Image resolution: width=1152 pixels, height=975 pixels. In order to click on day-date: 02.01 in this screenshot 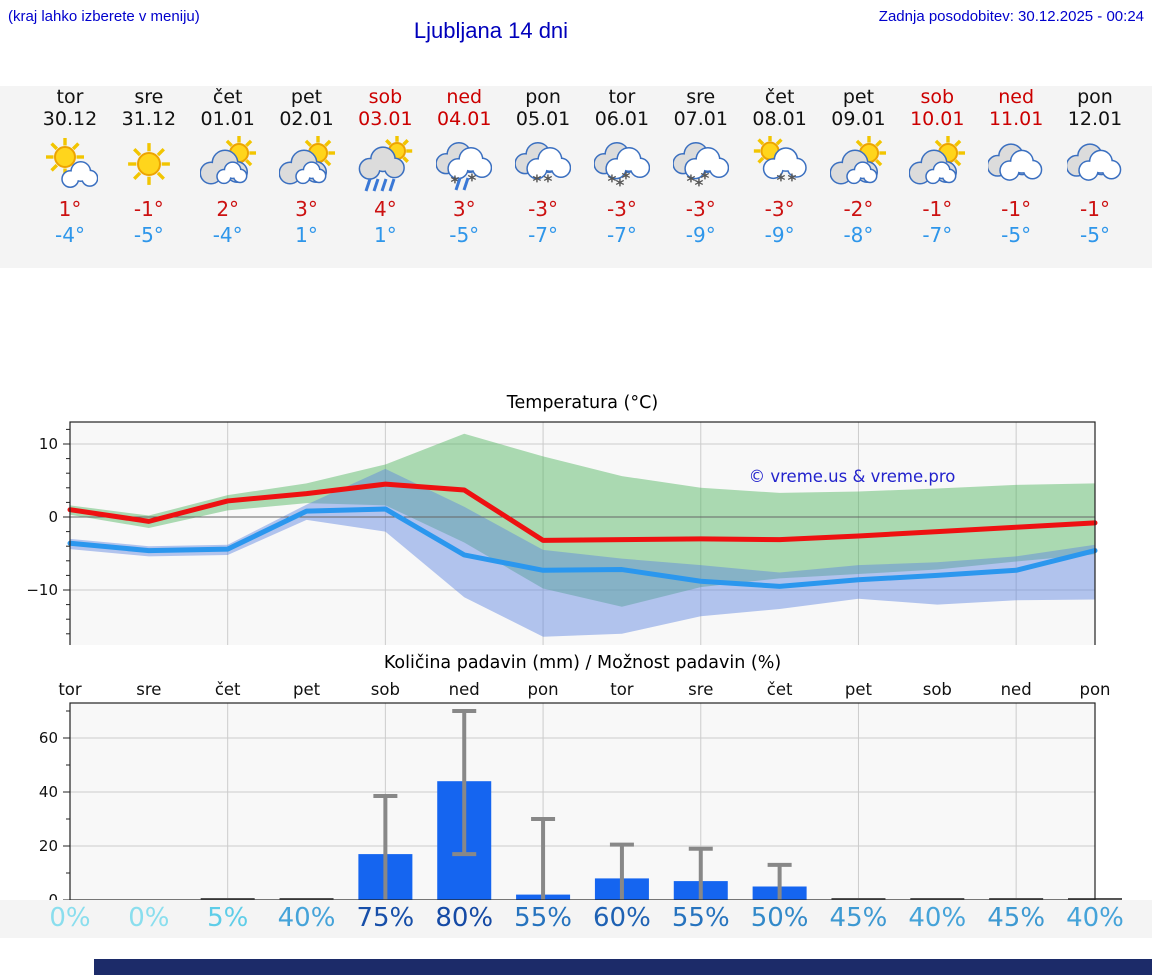, I will do `click(306, 119)`.